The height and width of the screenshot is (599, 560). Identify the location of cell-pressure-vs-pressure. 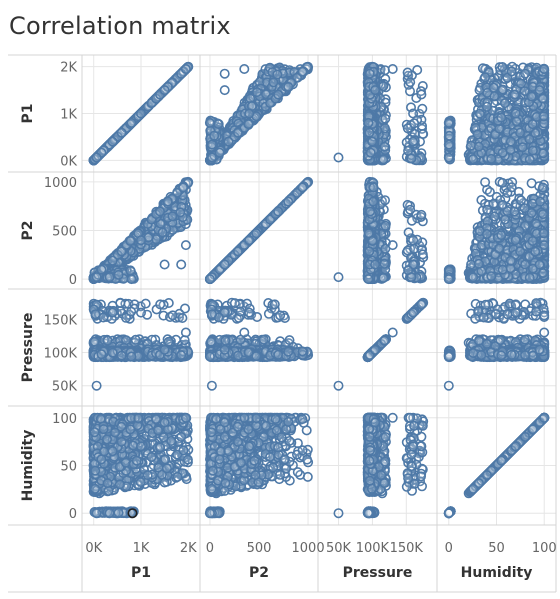
(377, 347).